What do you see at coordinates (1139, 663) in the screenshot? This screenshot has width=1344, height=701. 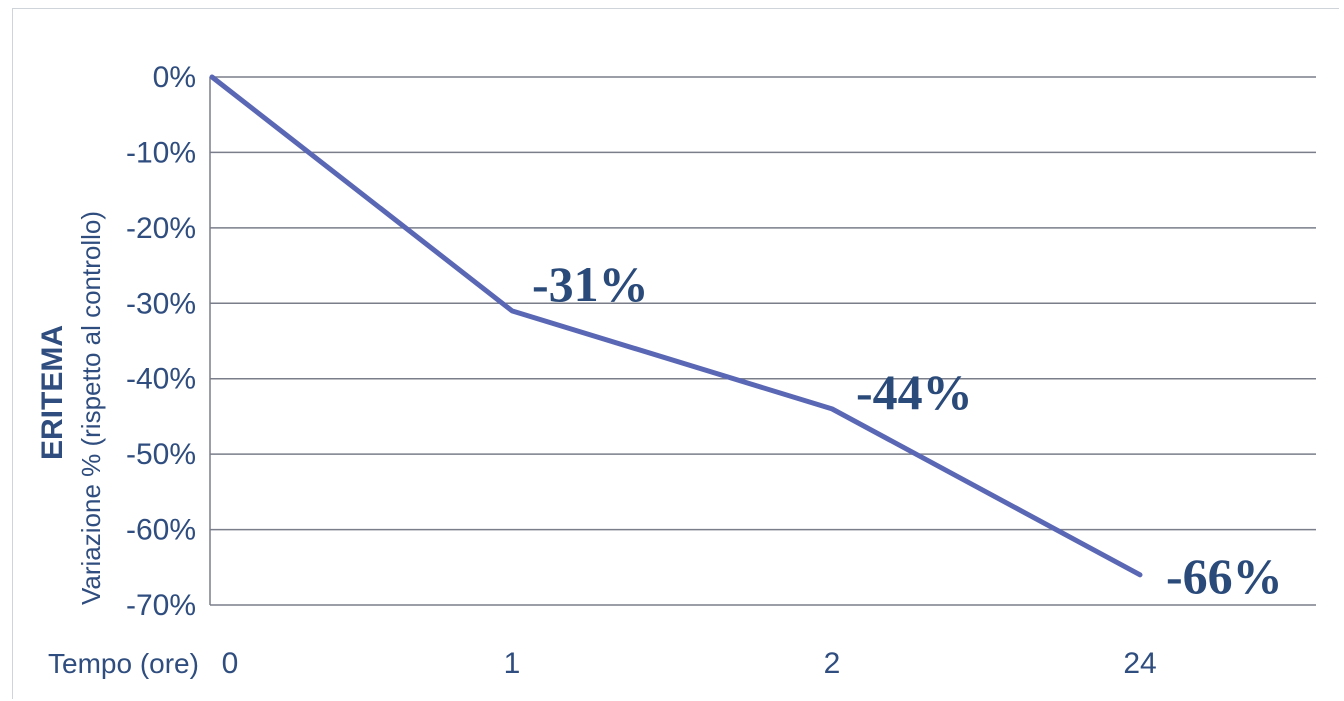 I see `x-tick-label: 24` at bounding box center [1139, 663].